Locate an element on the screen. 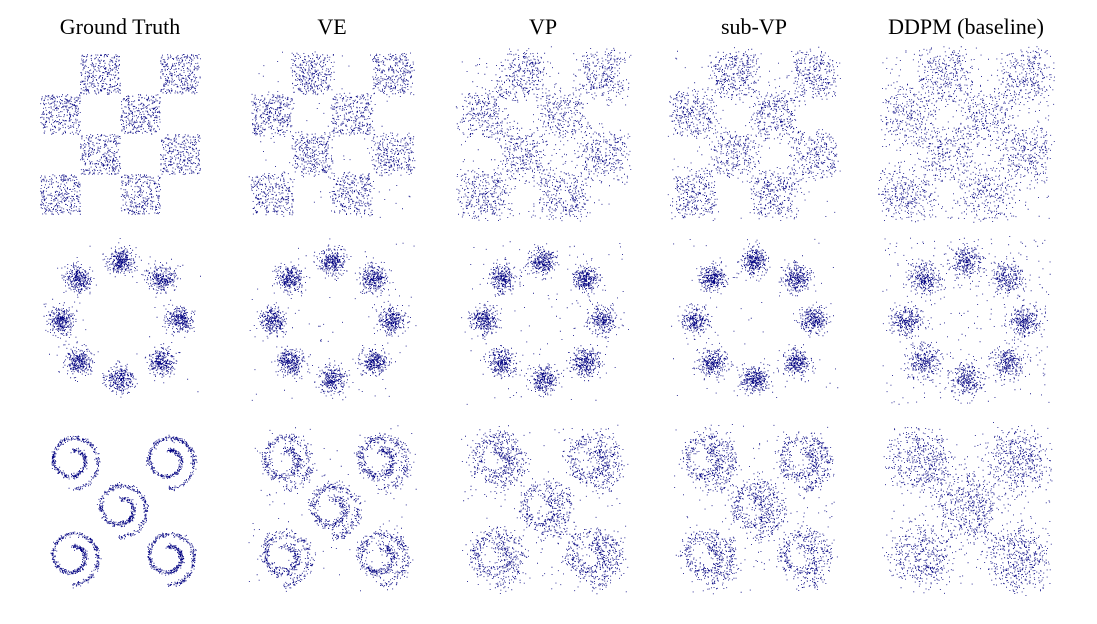 This screenshot has width=1097, height=624. column-title-ve: VE is located at coordinates (332, 26).